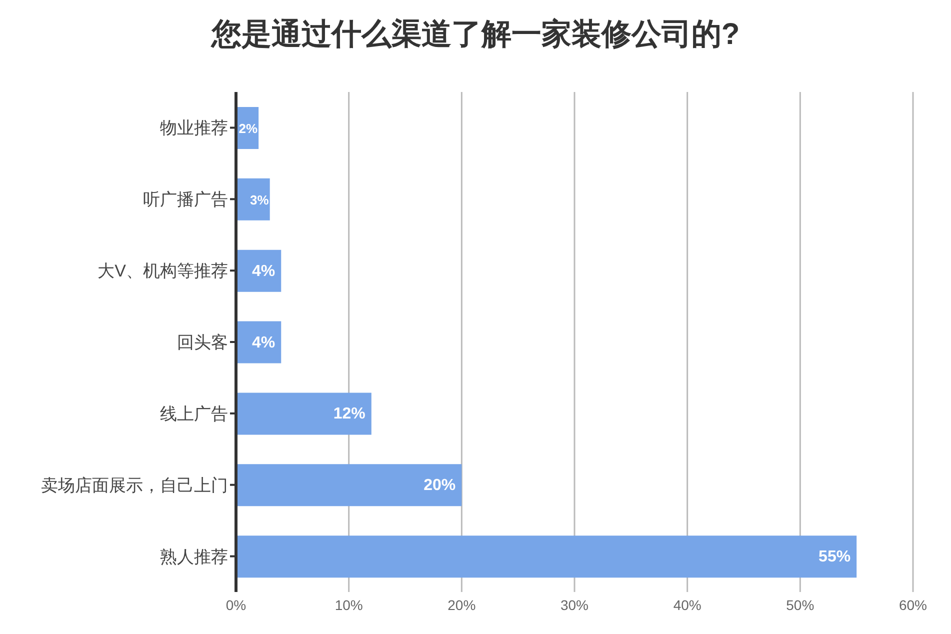 The image size is (951, 634). Describe the element at coordinates (349, 414) in the screenshot. I see `data-label: 12%` at that location.